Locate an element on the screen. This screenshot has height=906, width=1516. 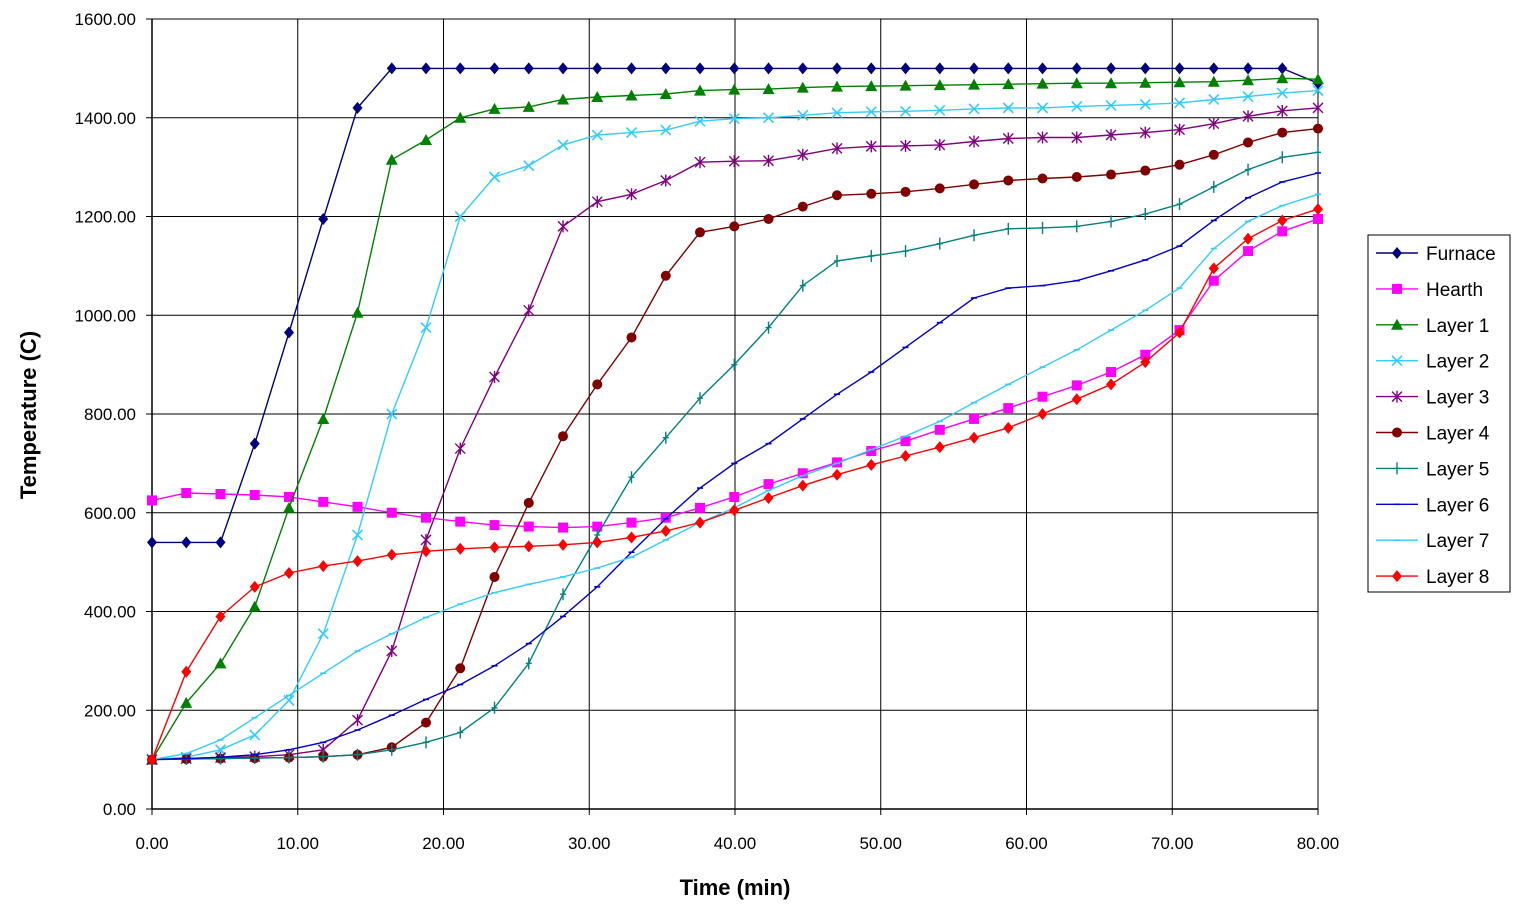
legend-label: Layer 2 is located at coordinates (1457, 362).